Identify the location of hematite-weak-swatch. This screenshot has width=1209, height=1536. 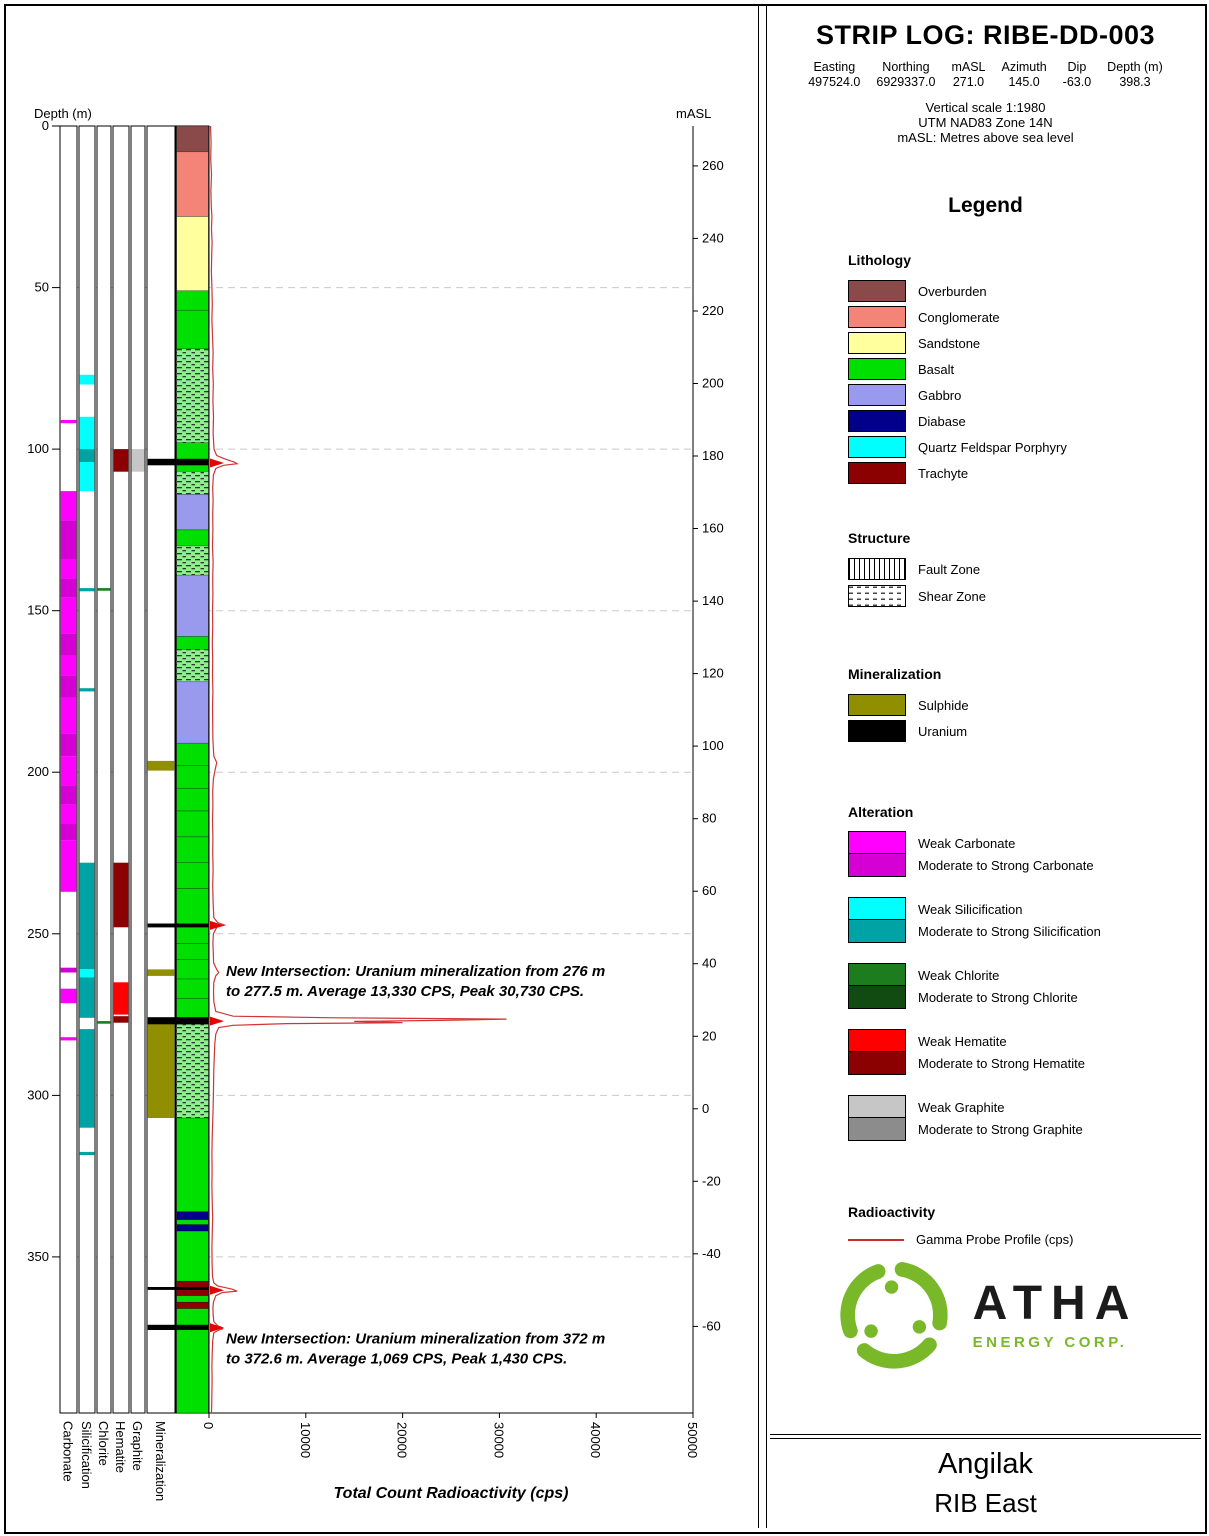
(877, 1041).